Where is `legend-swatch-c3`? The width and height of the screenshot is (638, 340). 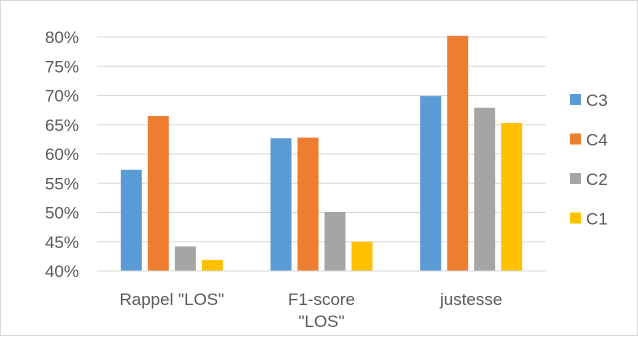
legend-swatch-c3 is located at coordinates (575, 99).